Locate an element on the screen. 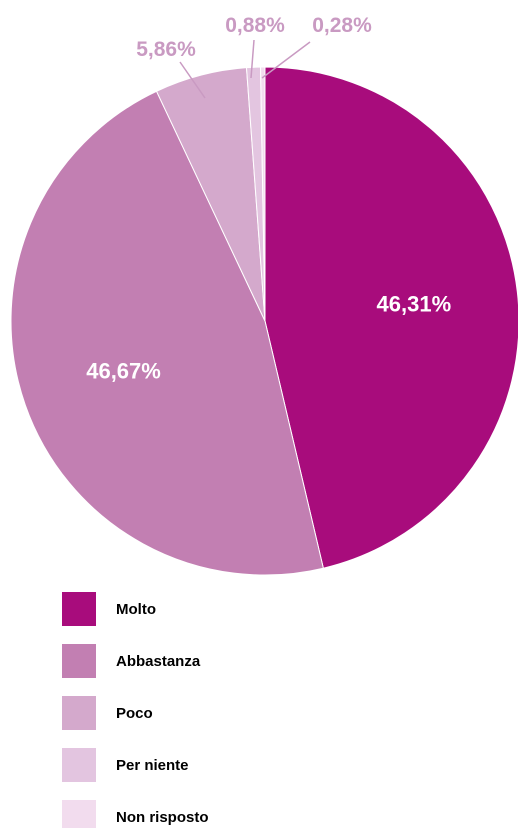  legend-item-poco: Poco is located at coordinates (212, 722).